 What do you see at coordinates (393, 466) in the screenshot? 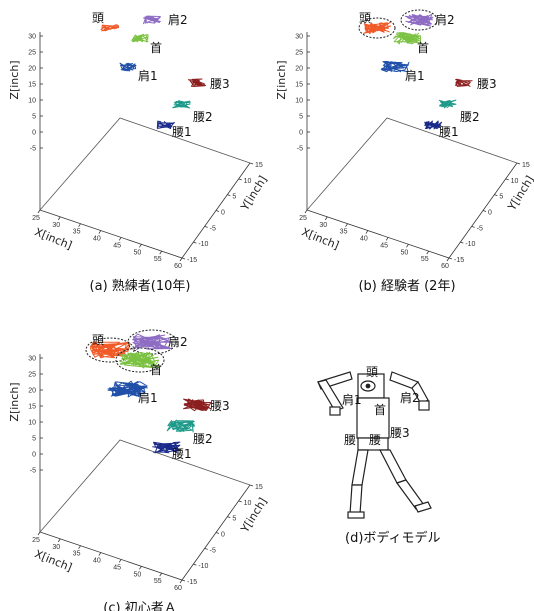
I see `right-thigh` at bounding box center [393, 466].